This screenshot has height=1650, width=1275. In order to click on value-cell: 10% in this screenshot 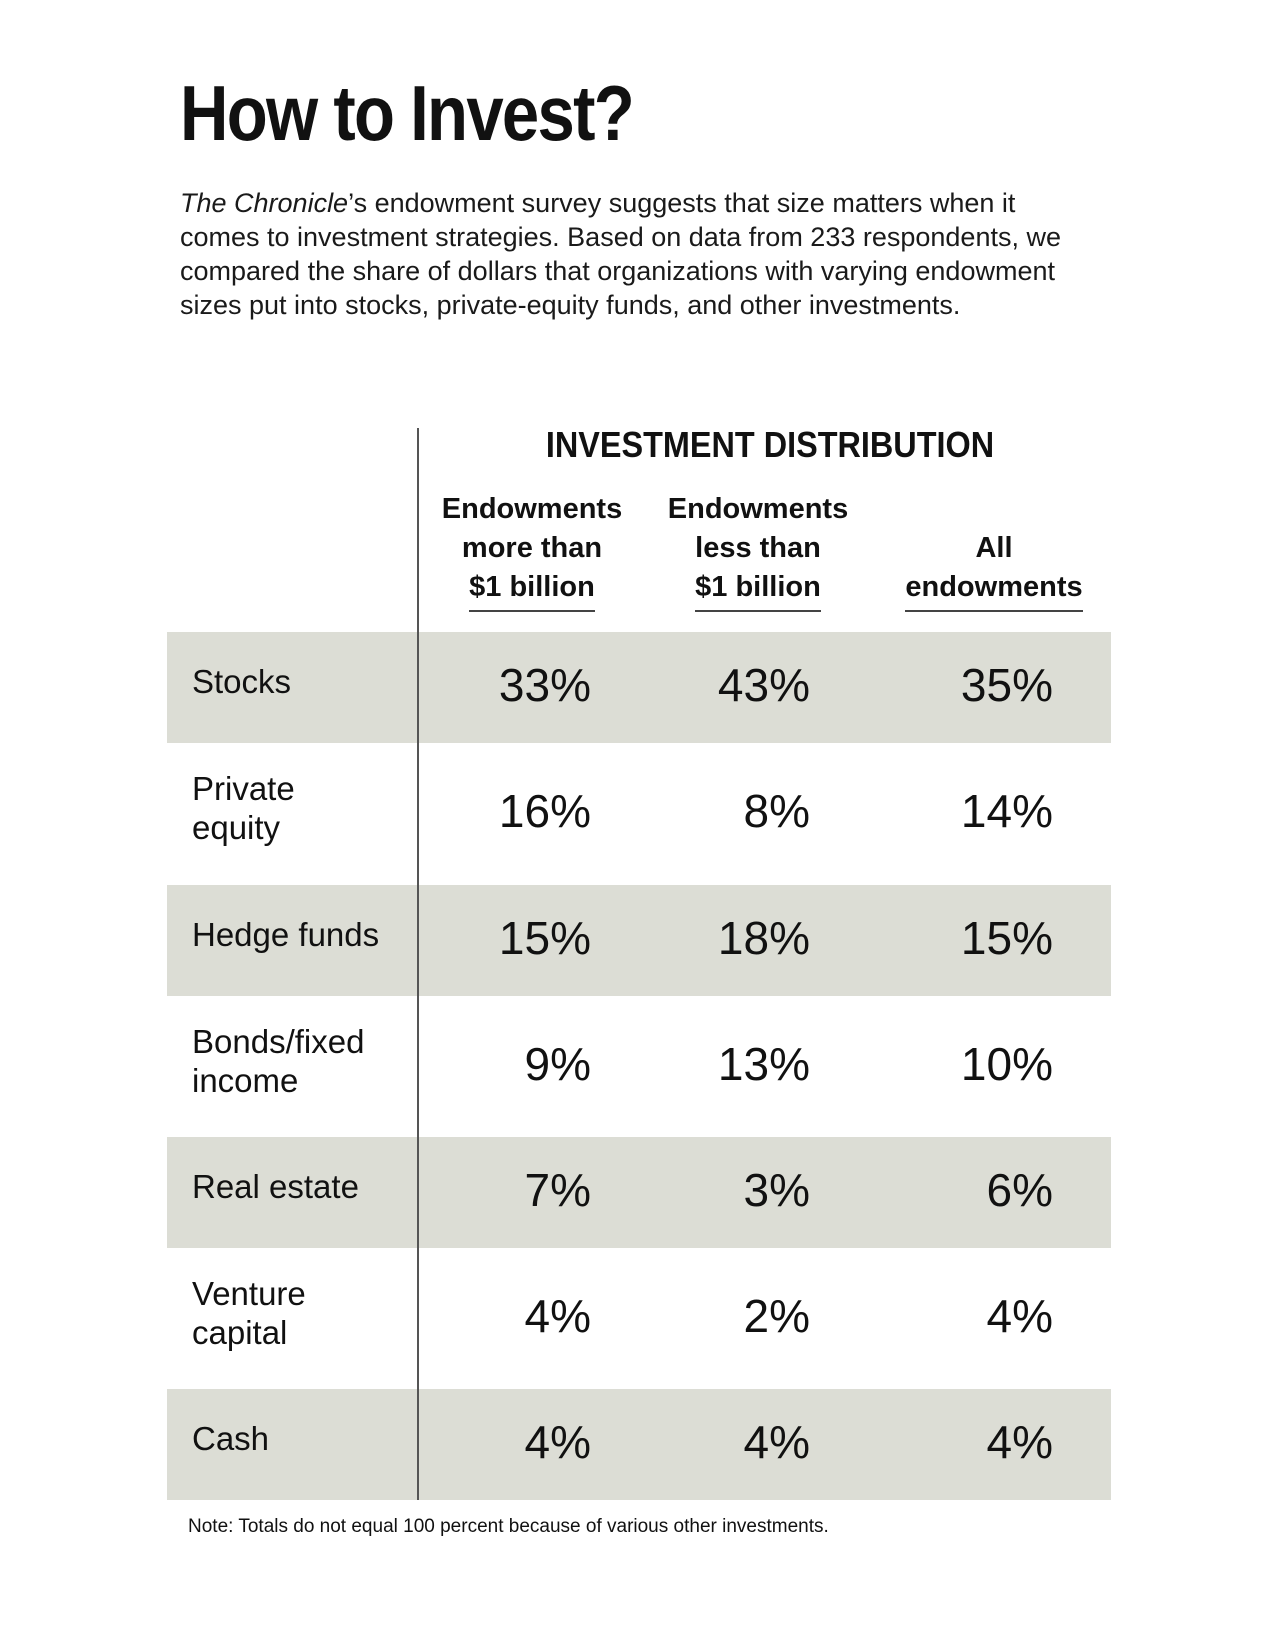, I will do `click(1006, 1063)`.